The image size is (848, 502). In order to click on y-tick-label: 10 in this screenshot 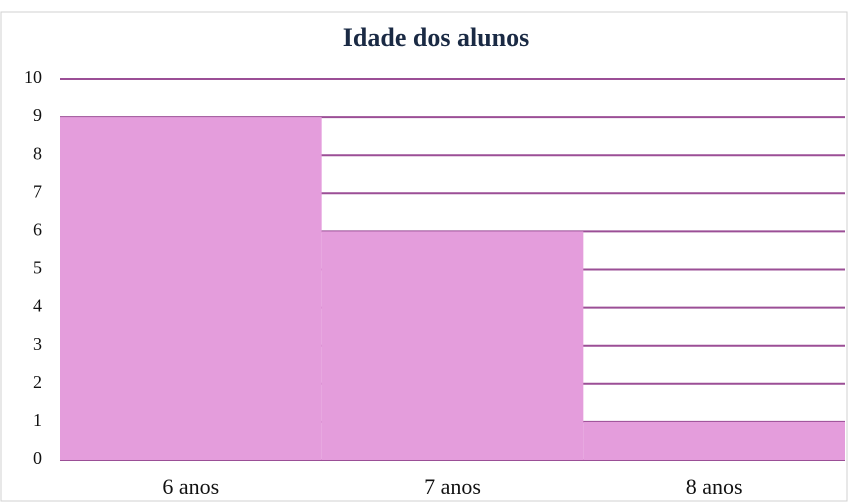, I will do `click(33, 77)`.